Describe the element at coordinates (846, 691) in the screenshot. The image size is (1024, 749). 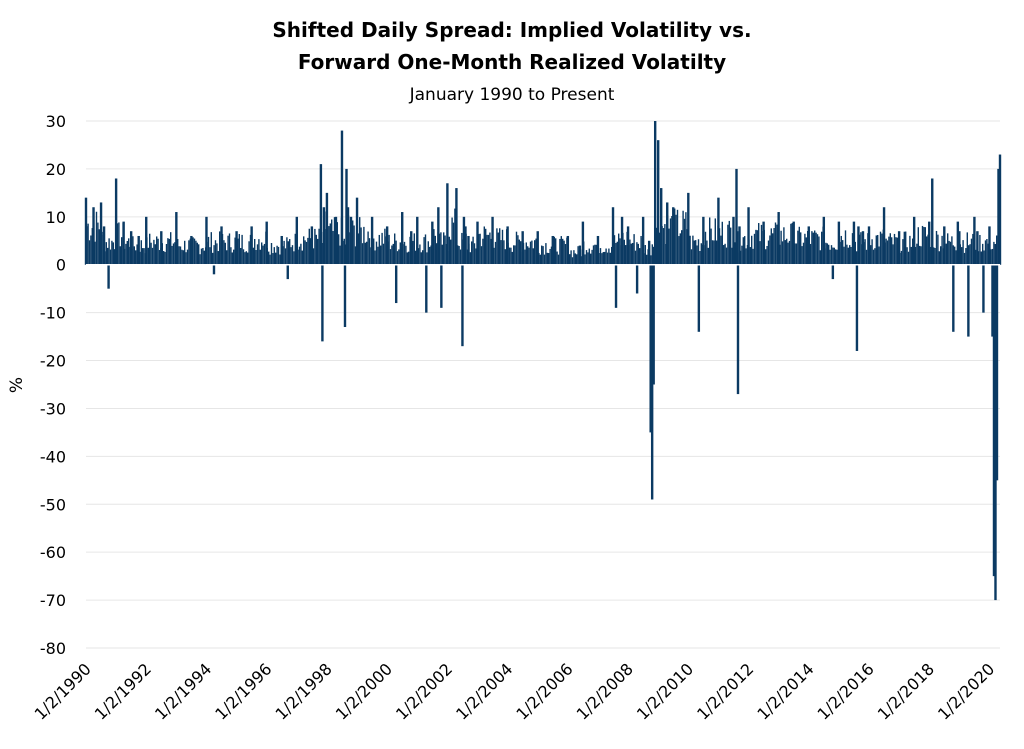
I see `x-tick-label: 1/2/2016` at that location.